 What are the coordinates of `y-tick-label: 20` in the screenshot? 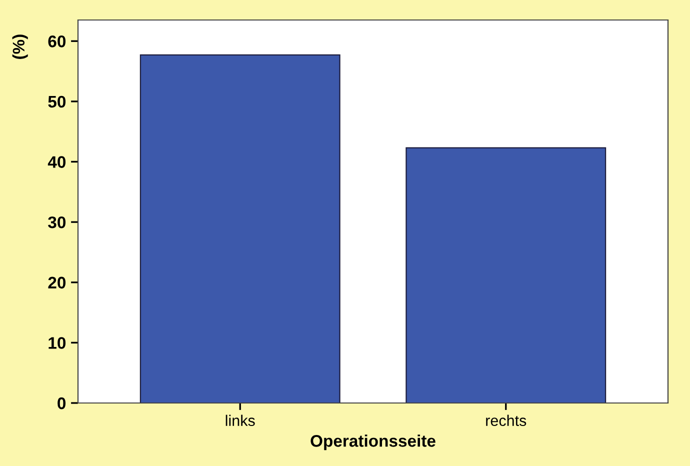 It's located at (57, 282).